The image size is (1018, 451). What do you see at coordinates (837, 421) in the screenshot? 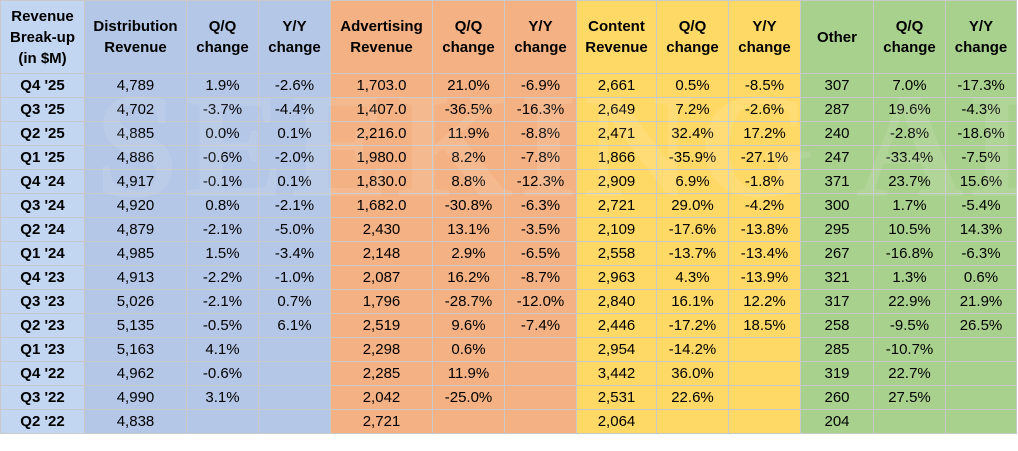
I see `other-cell: 204` at bounding box center [837, 421].